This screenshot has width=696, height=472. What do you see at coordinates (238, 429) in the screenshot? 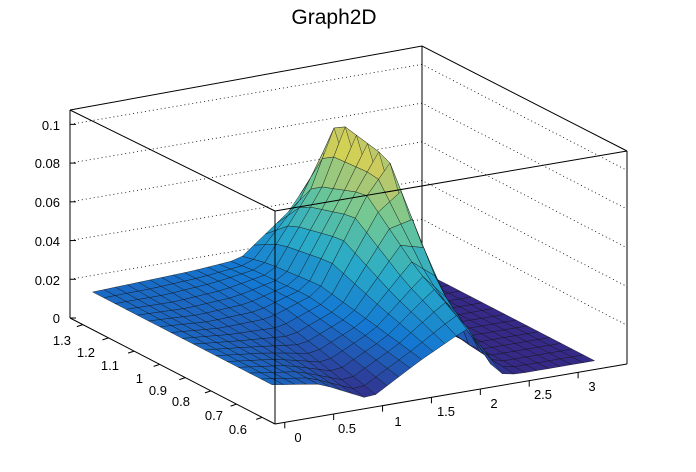
I see `y-tick-label: 0.6` at bounding box center [238, 429].